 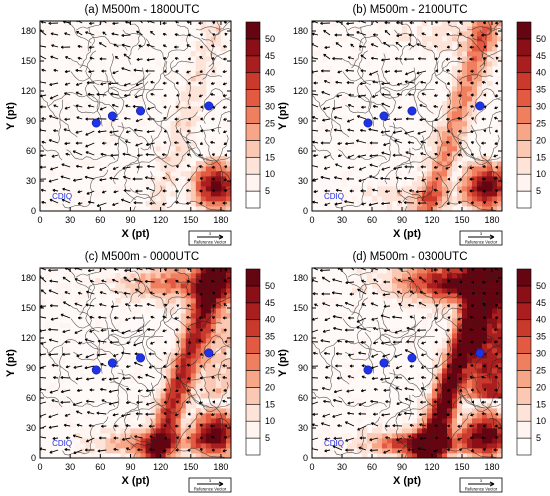 What do you see at coordinates (492, 237) in the screenshot?
I see `reference-vector-head` at bounding box center [492, 237].